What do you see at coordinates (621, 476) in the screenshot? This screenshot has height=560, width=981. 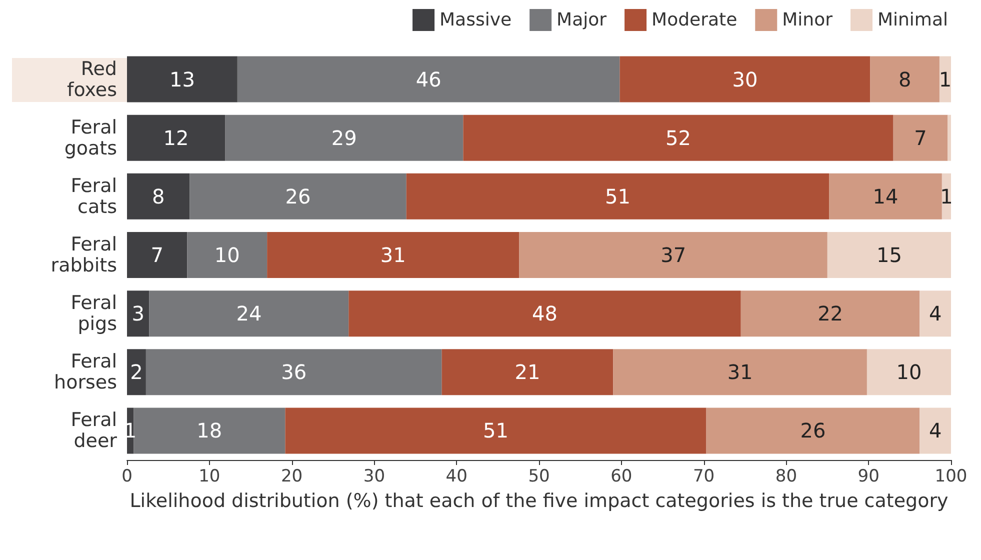 I see `x-tick-label: 60` at bounding box center [621, 476].